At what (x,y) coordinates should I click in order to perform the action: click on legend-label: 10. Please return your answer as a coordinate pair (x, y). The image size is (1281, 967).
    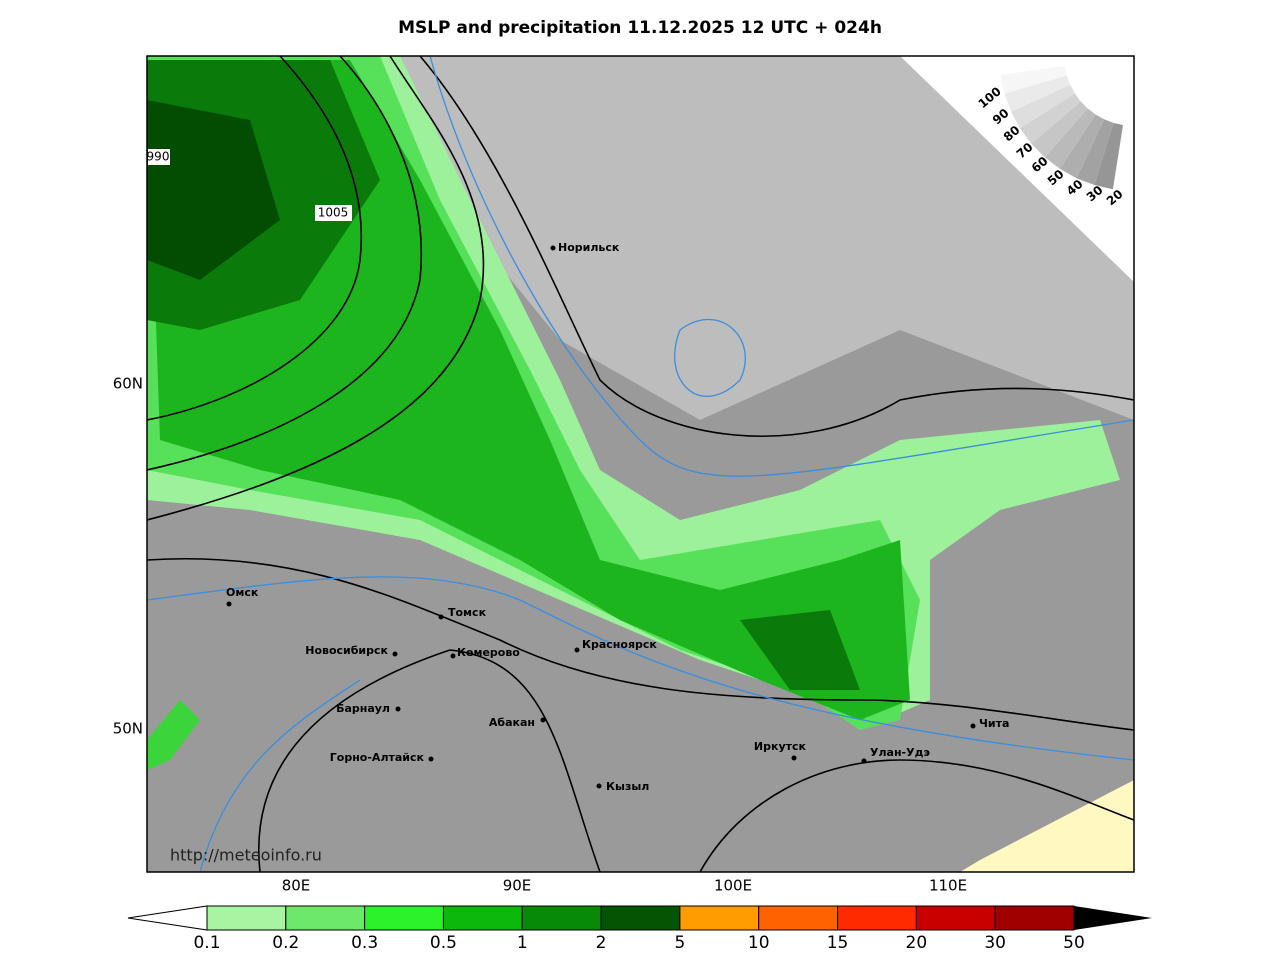
    Looking at the image, I should click on (759, 943).